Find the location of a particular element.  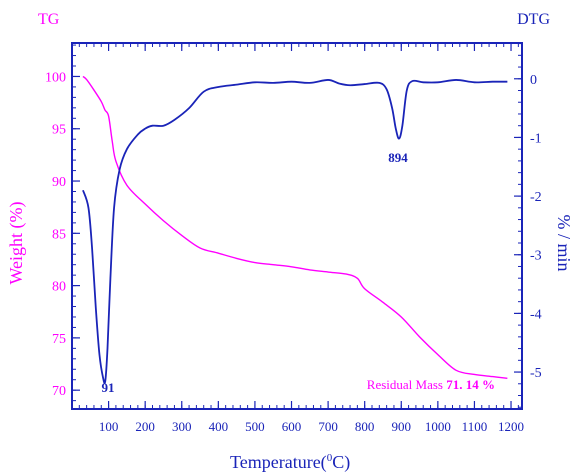

y-tick-label: 70 is located at coordinates (59, 391).